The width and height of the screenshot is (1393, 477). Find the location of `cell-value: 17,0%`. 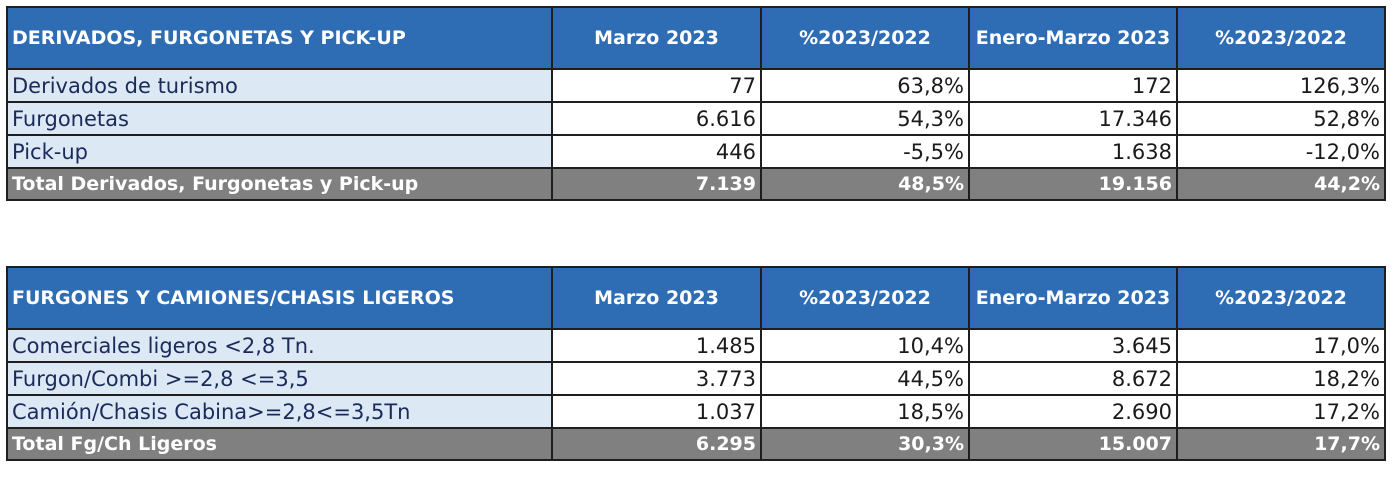

cell-value: 17,0% is located at coordinates (1281, 345).